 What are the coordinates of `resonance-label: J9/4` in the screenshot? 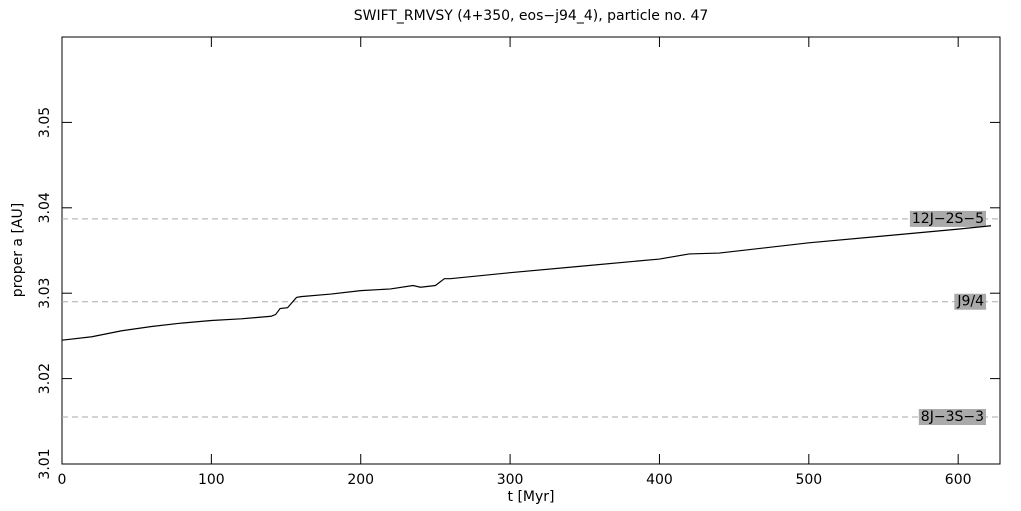 It's located at (970, 302).